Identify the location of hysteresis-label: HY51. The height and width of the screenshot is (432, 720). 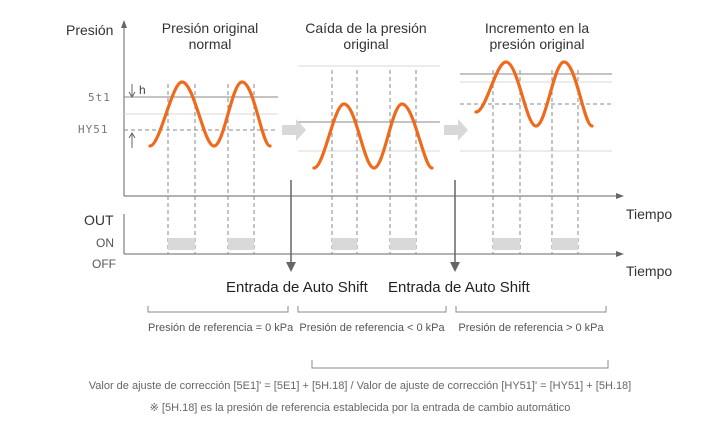
(93, 129).